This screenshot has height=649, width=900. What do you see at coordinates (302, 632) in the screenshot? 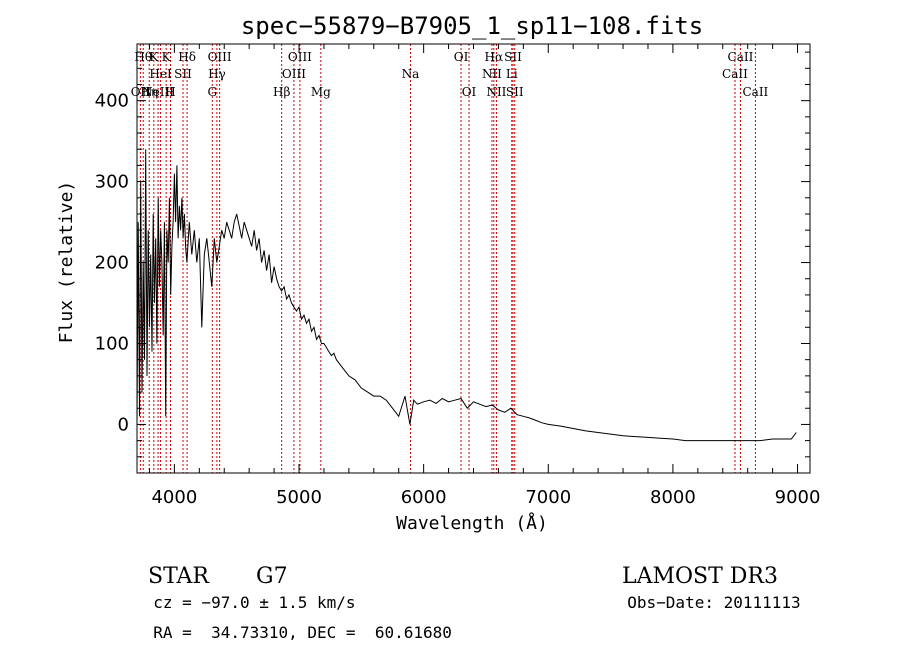
I see `sky-coordinates-text: RA = 34.73310, DEC = 60.61680` at bounding box center [302, 632].